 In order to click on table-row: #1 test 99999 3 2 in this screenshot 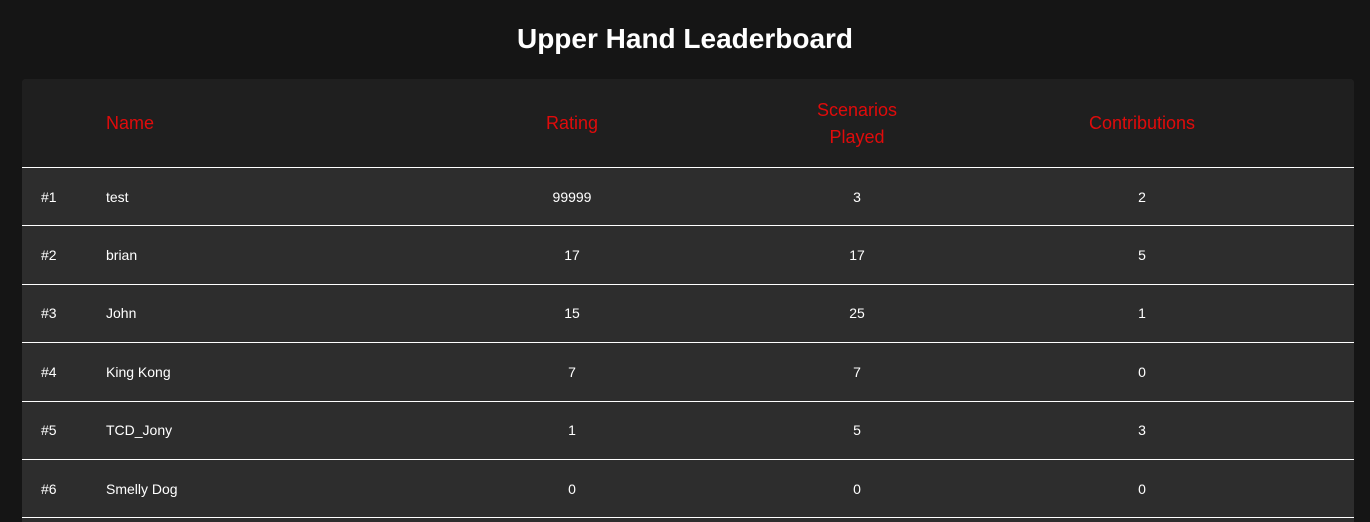, I will do `click(688, 197)`.